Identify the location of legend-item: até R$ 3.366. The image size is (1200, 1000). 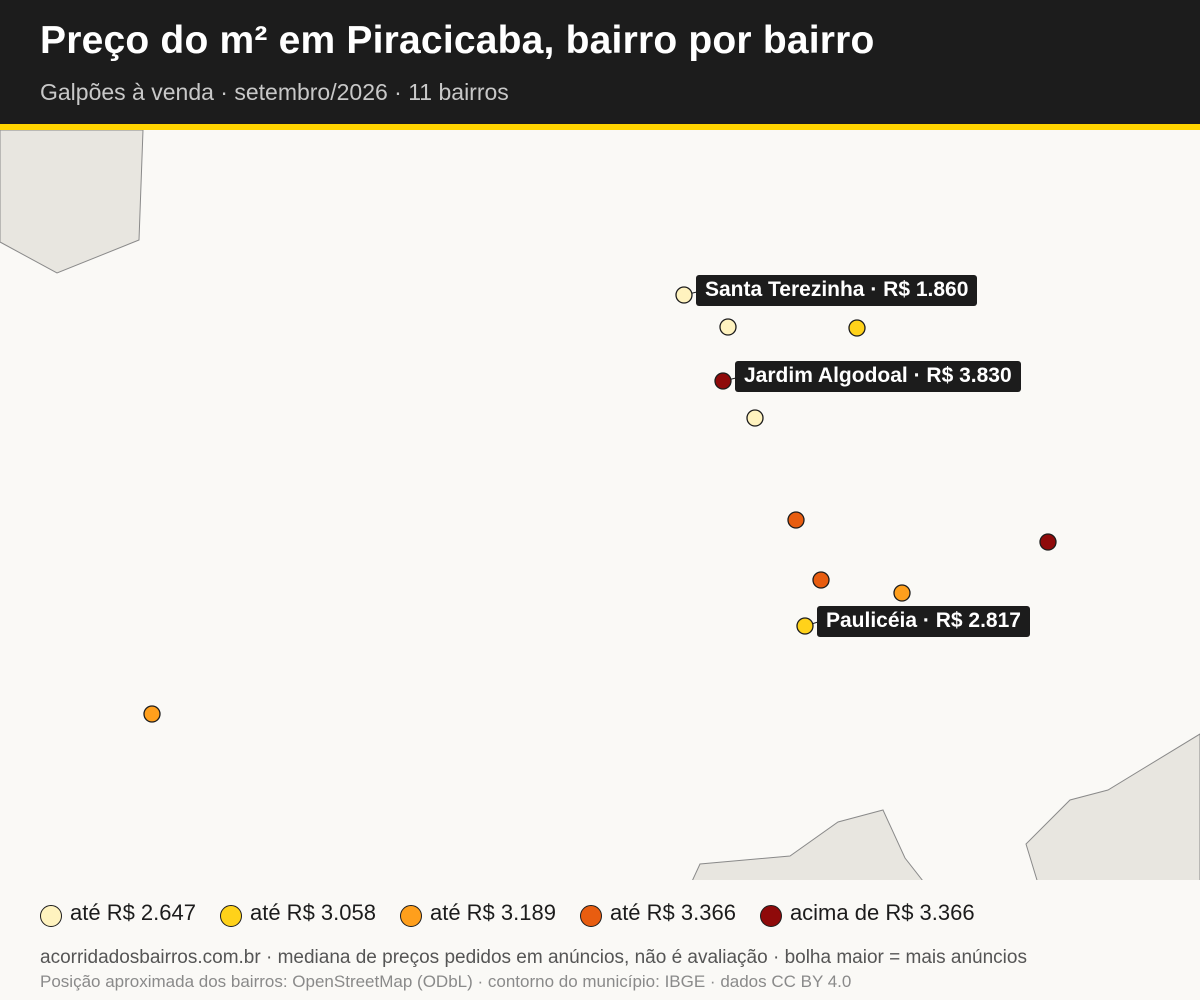
(657, 913).